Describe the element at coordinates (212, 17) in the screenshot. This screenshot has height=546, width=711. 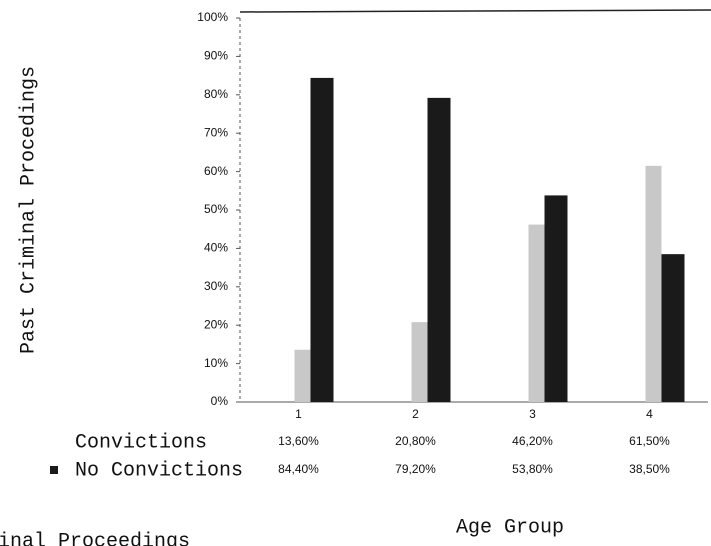
I see `y-tick-label: 100%` at that location.